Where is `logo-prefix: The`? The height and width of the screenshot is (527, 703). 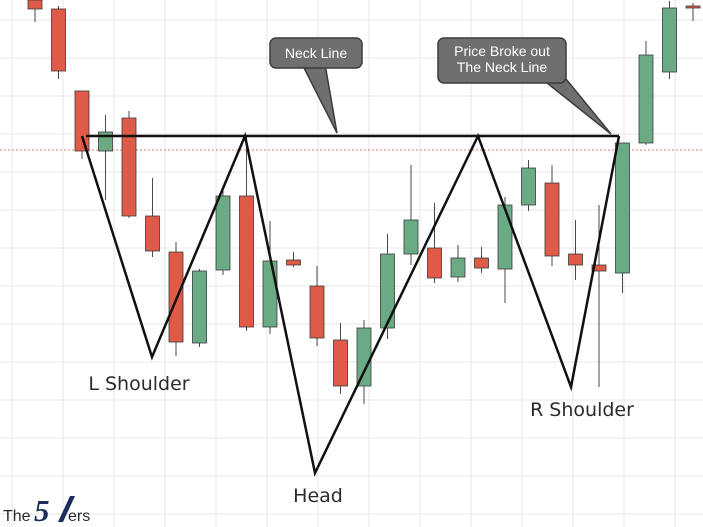
logo-prefix: The is located at coordinates (17, 516).